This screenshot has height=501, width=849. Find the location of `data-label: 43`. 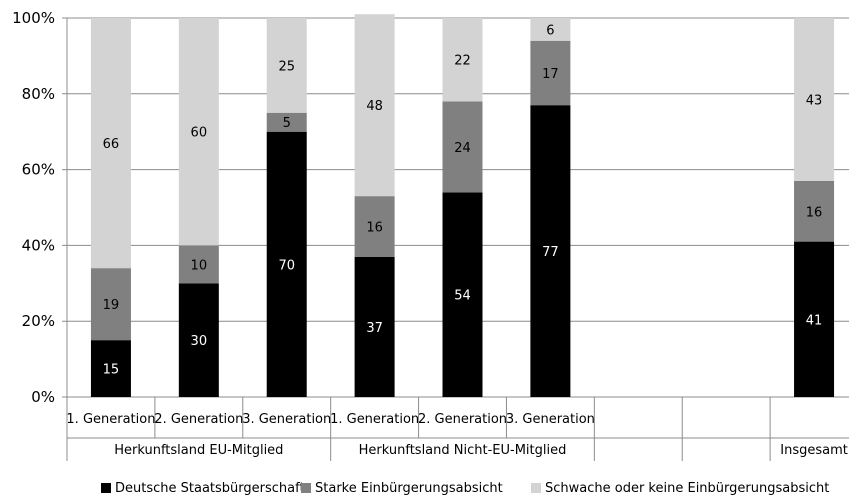

data-label: 43 is located at coordinates (814, 100).